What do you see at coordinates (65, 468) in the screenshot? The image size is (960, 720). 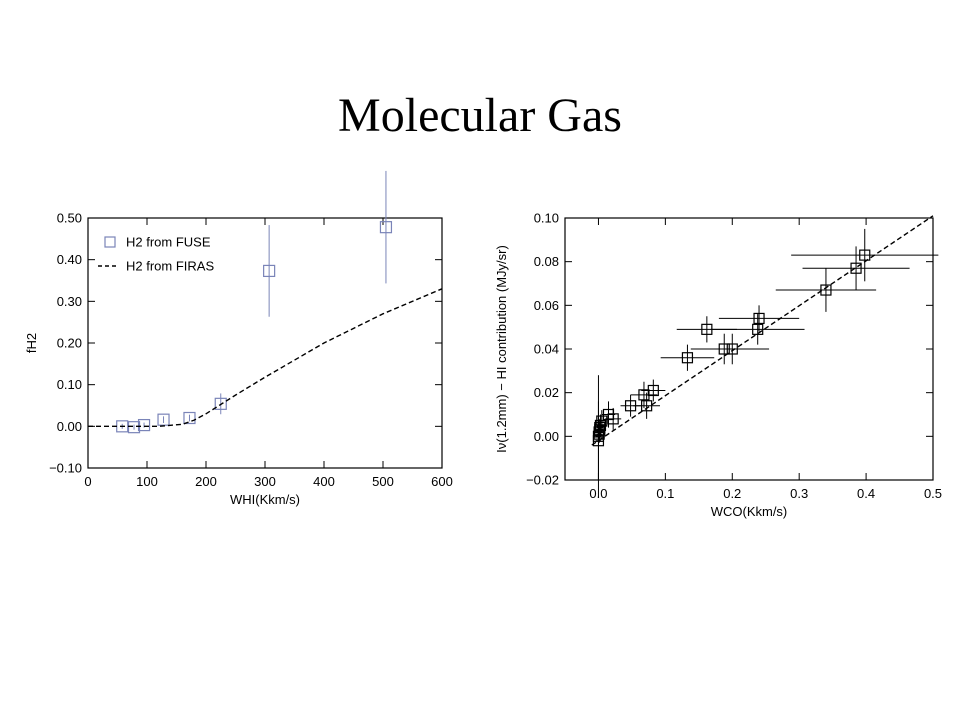 I see `y-tick-label: −0.10` at bounding box center [65, 468].